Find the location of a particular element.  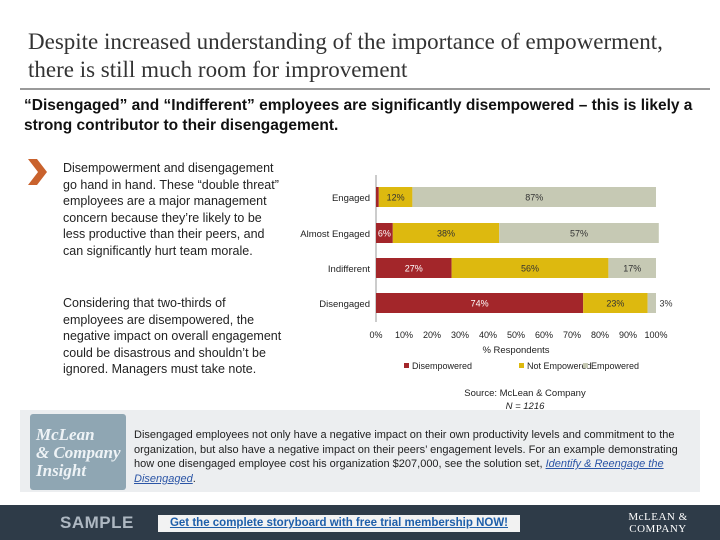

category-label: Engaged is located at coordinates (351, 198).